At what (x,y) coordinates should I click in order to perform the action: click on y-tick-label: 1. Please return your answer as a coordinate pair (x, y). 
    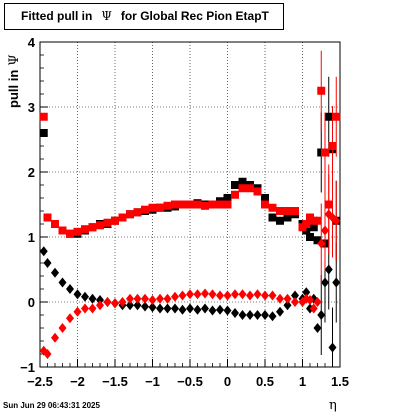
    Looking at the image, I should click on (31, 237).